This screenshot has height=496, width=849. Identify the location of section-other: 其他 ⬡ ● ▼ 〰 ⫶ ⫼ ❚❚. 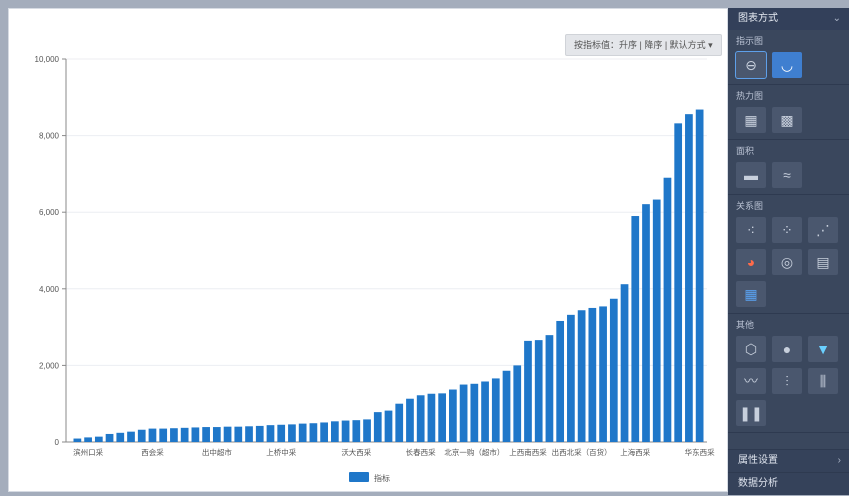
(788, 373).